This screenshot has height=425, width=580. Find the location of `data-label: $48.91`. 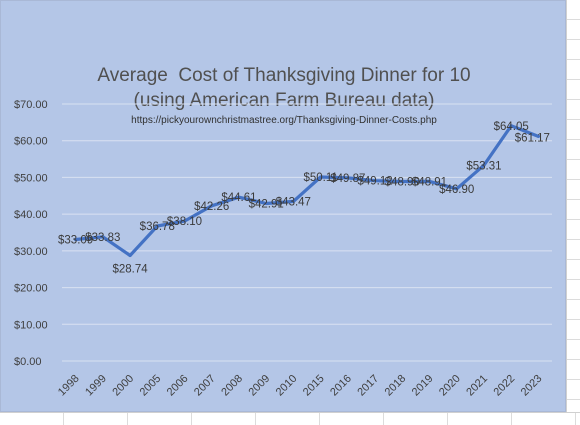

data-label: $48.91 is located at coordinates (429, 182).